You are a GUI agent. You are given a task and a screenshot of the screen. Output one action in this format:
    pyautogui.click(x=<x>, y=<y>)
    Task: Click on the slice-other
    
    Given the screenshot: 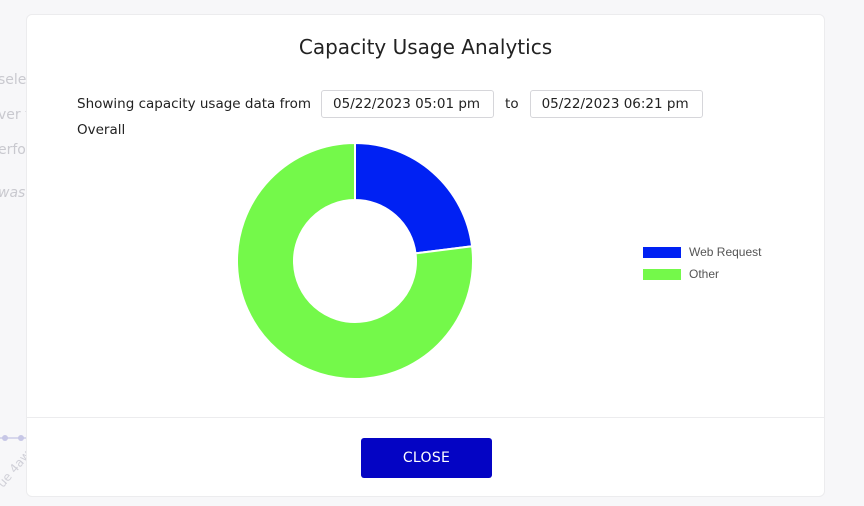 What is the action you would take?
    pyautogui.click(x=355, y=260)
    